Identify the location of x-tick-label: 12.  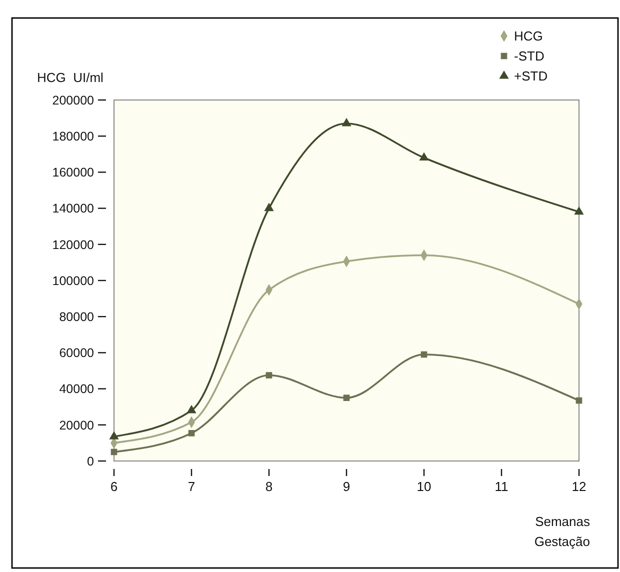
(579, 486).